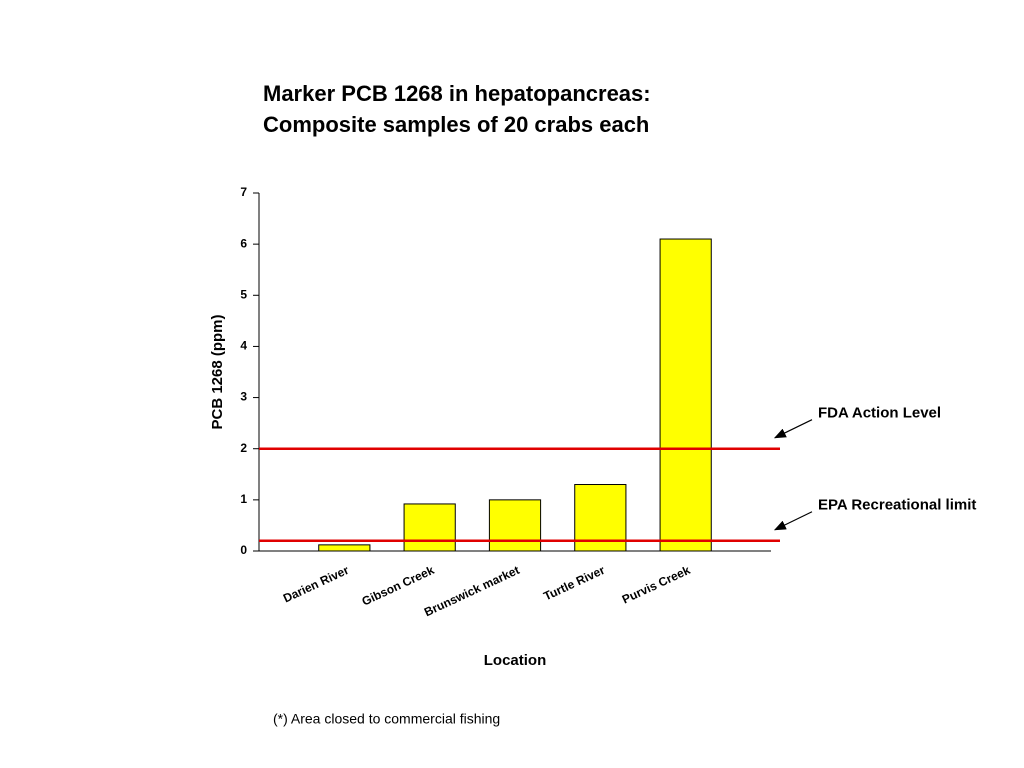  I want to click on y-tick-label: 4, so click(243, 346).